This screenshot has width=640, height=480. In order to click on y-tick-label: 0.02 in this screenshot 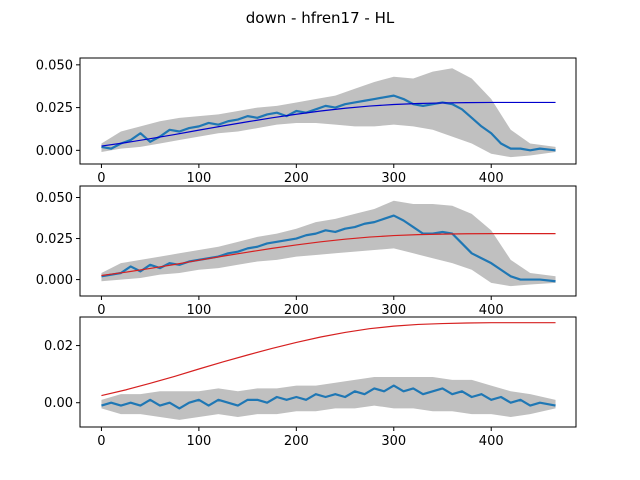, I will do `click(58, 346)`.